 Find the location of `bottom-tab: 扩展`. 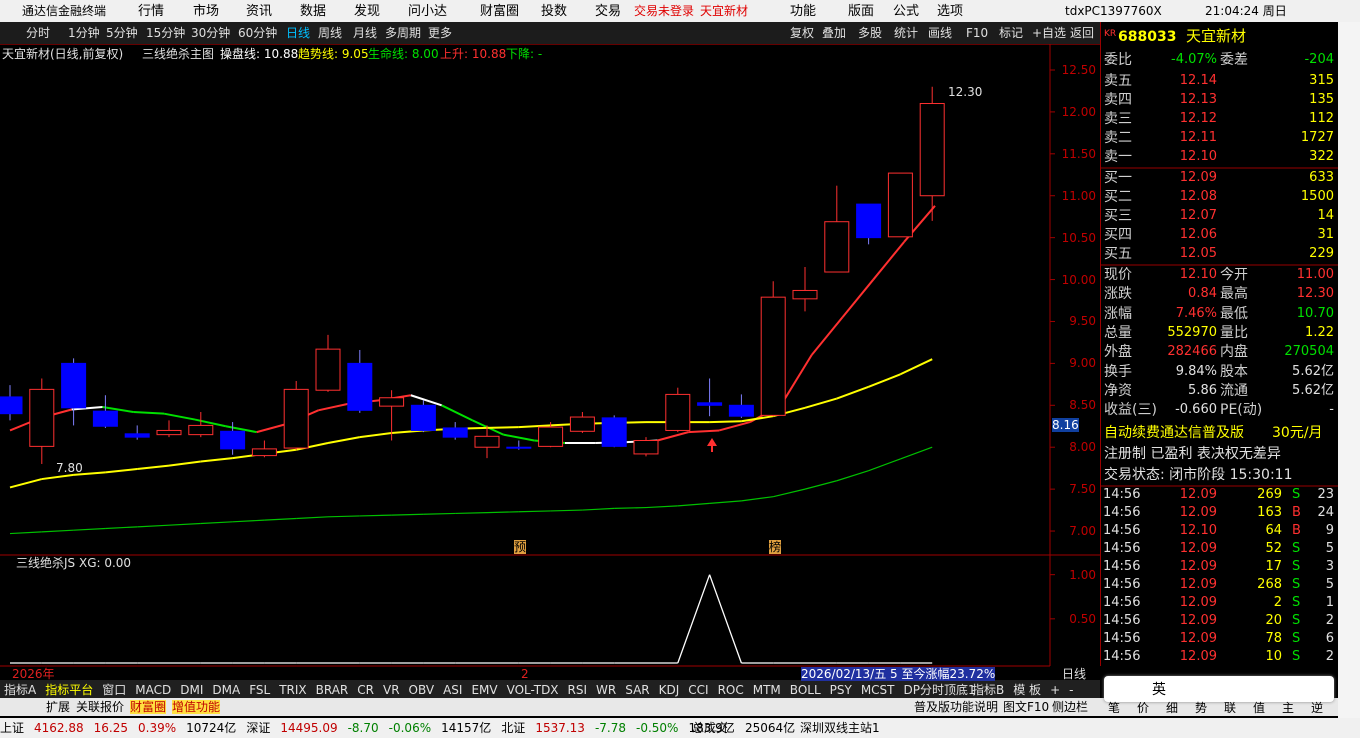

bottom-tab: 扩展 is located at coordinates (58, 707).